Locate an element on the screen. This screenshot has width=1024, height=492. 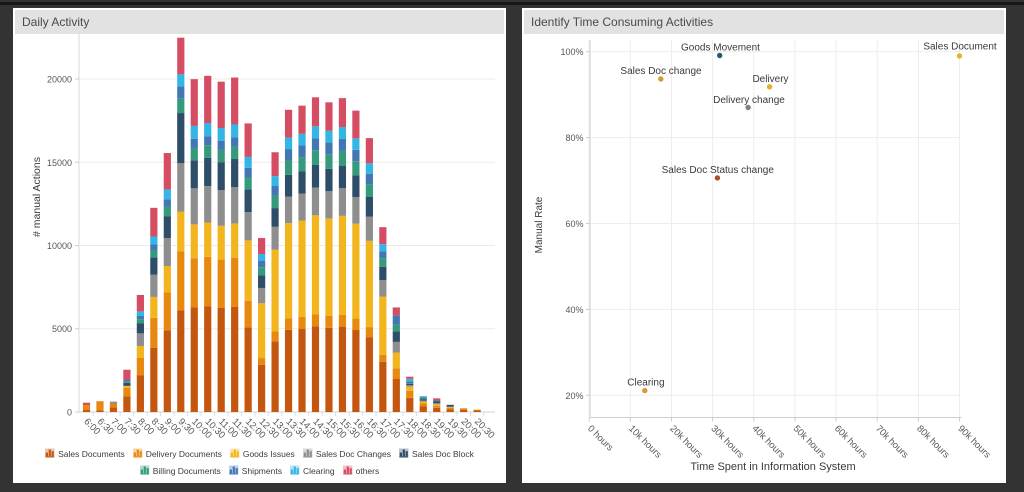
svg-text: 15000 is located at coordinates (59, 163).